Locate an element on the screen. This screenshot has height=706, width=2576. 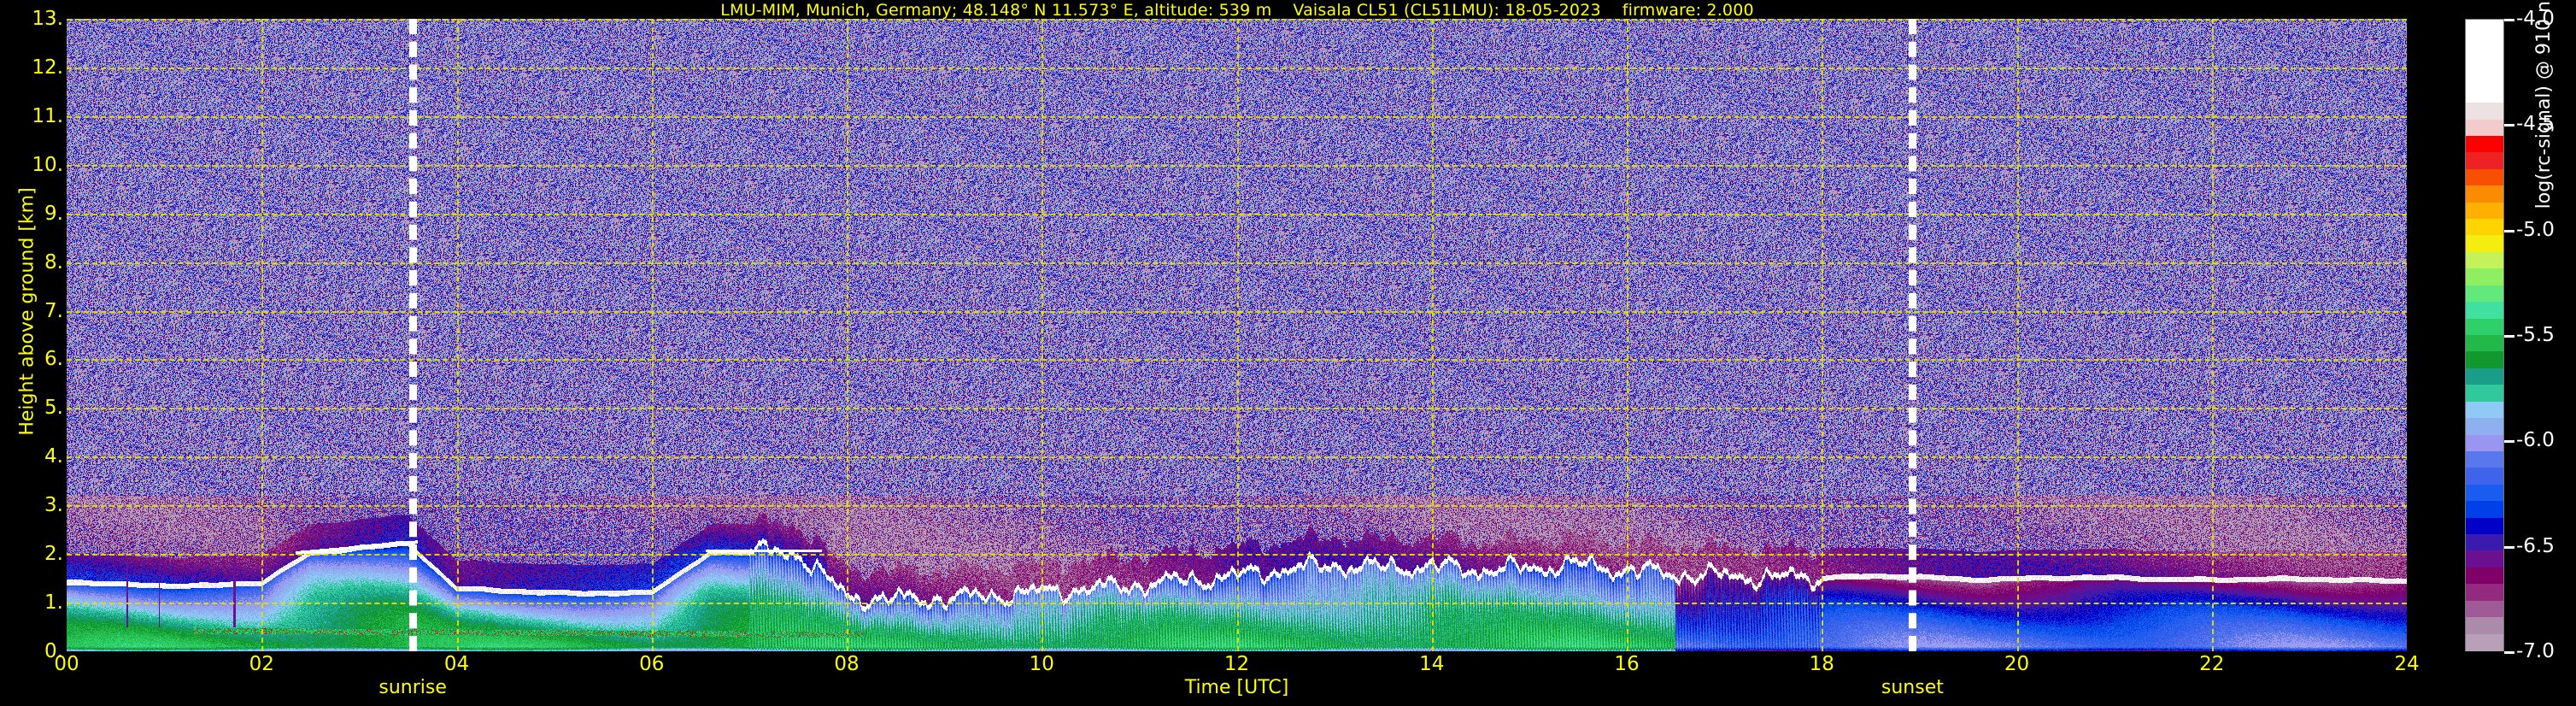
y-tick-label: 11. is located at coordinates (47, 115).